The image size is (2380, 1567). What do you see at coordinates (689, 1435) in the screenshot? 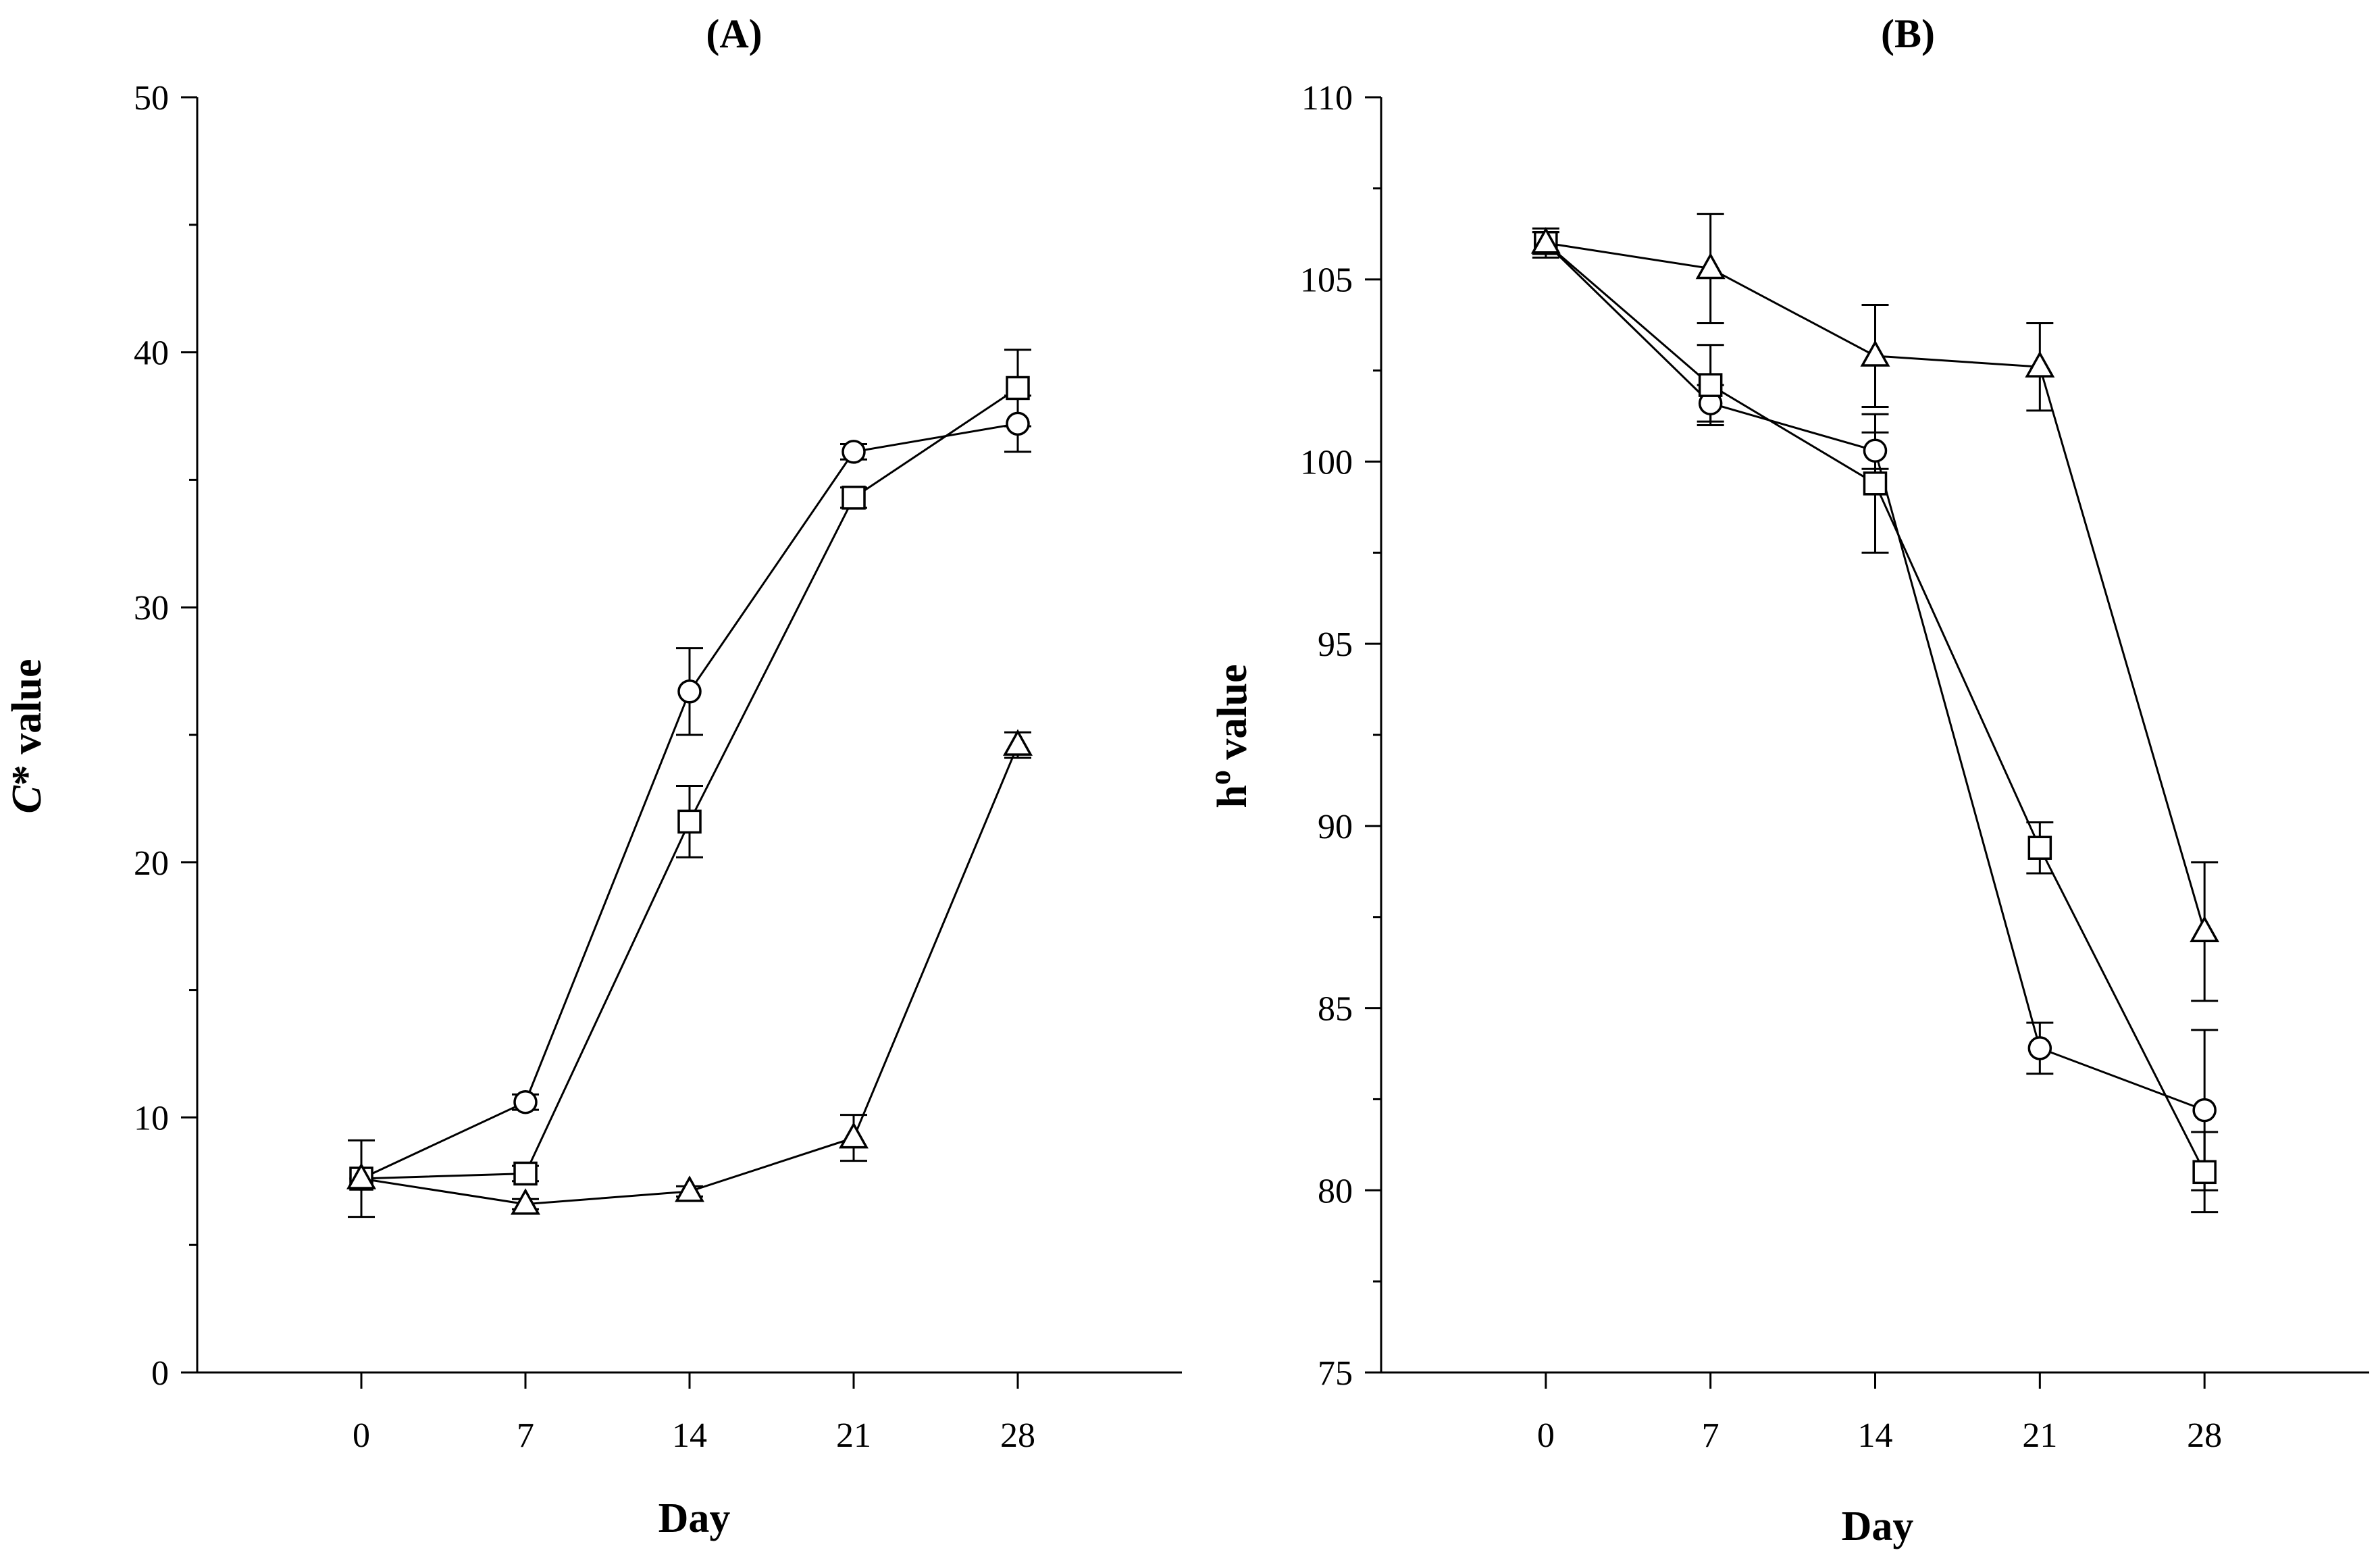
I see `panel-a-x-tick-label: 14` at bounding box center [689, 1435].